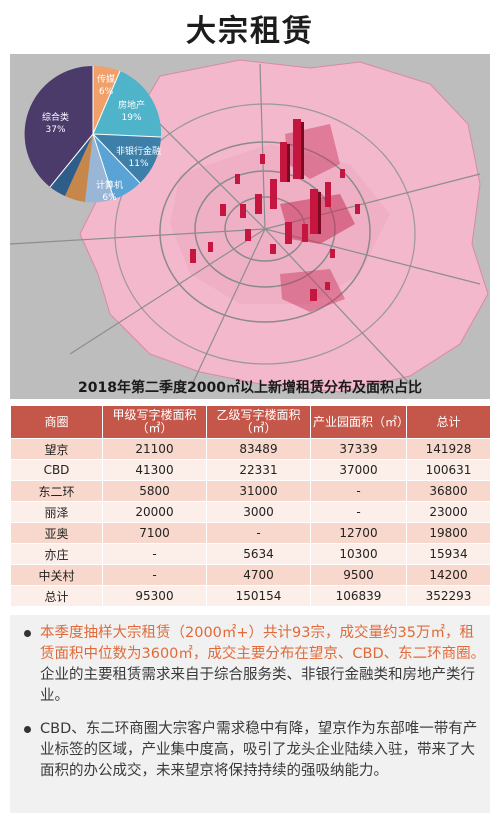 This screenshot has height=818, width=500. Describe the element at coordinates (275, 210) in the screenshot. I see `rental-bars` at that location.